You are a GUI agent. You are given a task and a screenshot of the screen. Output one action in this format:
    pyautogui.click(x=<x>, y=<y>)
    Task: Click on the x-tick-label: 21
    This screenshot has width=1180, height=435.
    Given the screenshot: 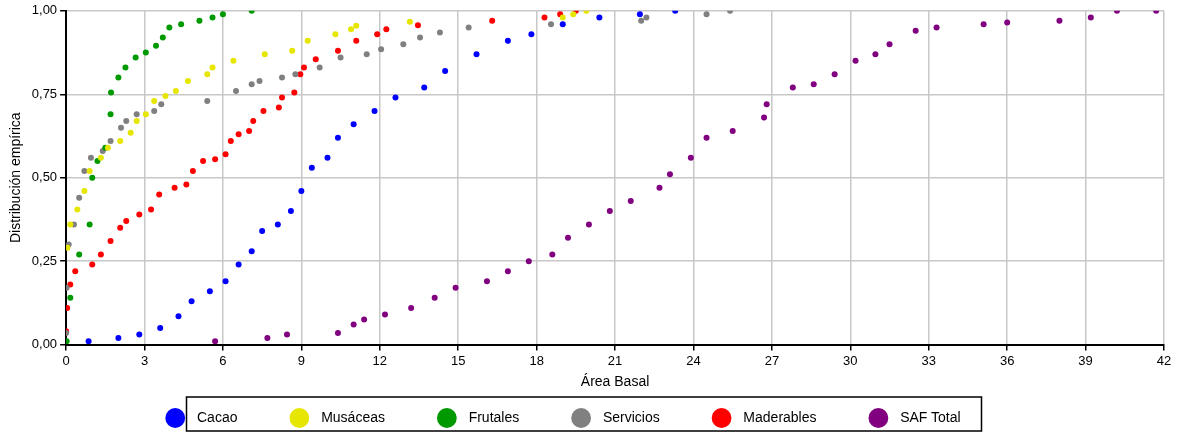 What is the action you would take?
    pyautogui.click(x=615, y=360)
    